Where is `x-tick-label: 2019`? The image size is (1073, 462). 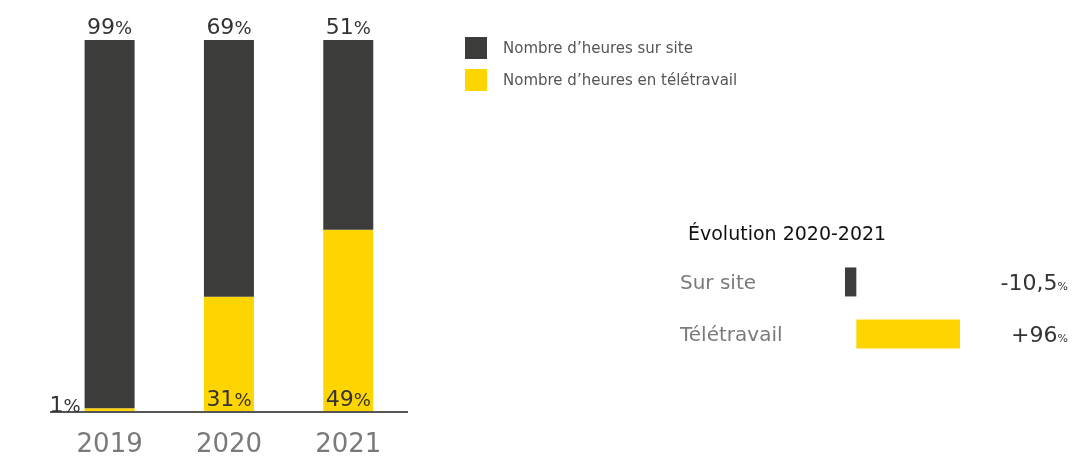
x-tick-label: 2019 is located at coordinates (109, 443).